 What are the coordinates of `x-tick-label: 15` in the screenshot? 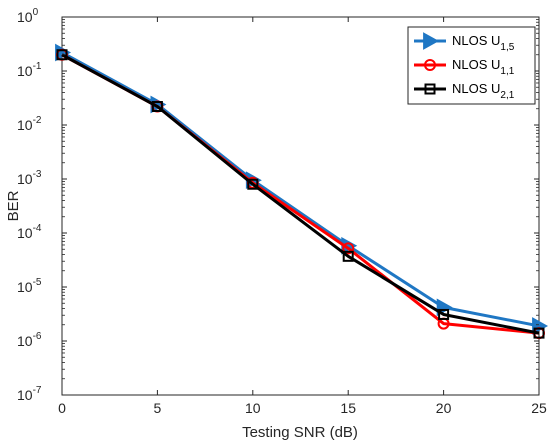 It's located at (348, 408).